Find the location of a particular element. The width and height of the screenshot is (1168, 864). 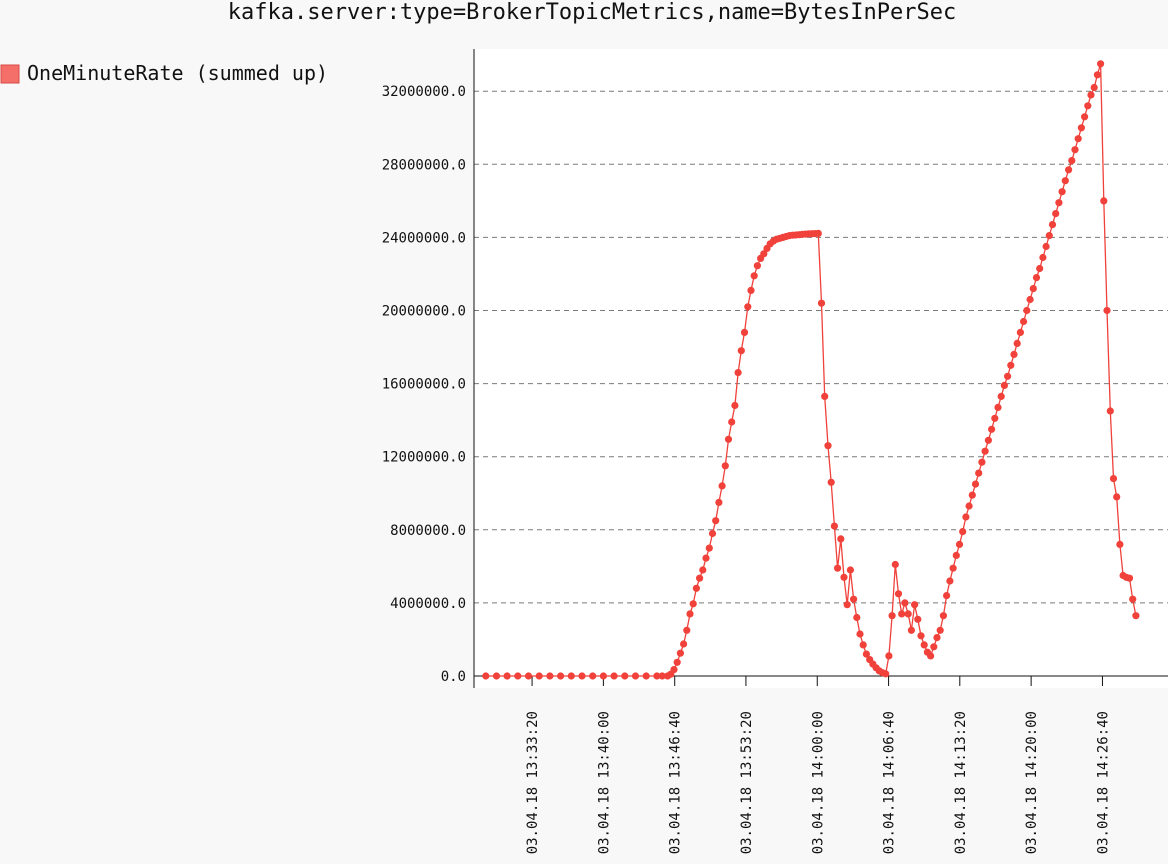

x-tick-label: 03.04.18 13:33:20 is located at coordinates (533, 782).